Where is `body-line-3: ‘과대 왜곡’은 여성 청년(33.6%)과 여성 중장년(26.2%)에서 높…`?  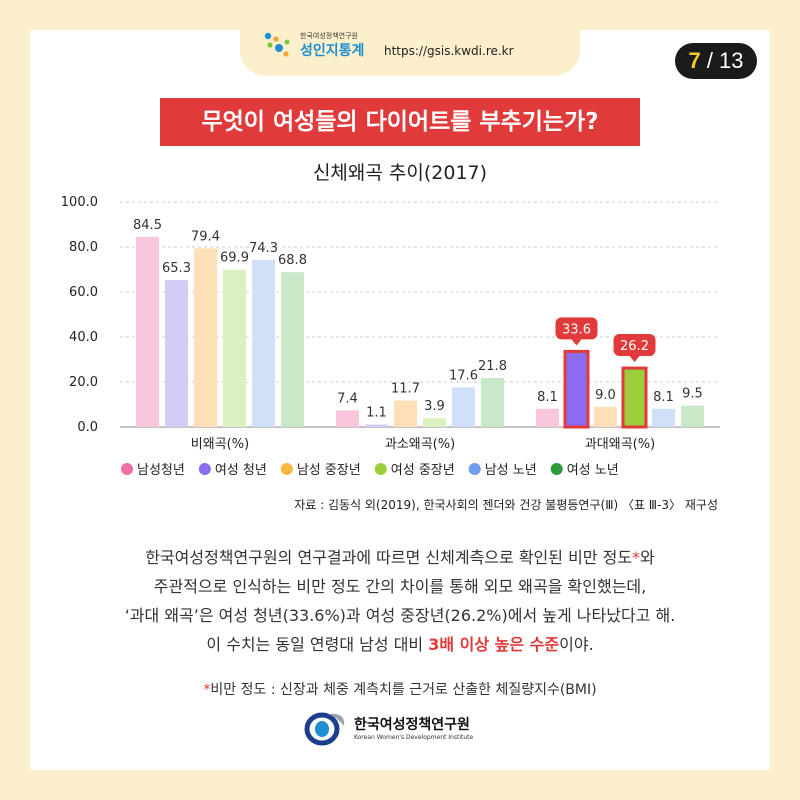
body-line-3: ‘과대 왜곡’은 여성 청년(33.6%)과 여성 중장년(26.2%)에서 높… is located at coordinates (400, 615).